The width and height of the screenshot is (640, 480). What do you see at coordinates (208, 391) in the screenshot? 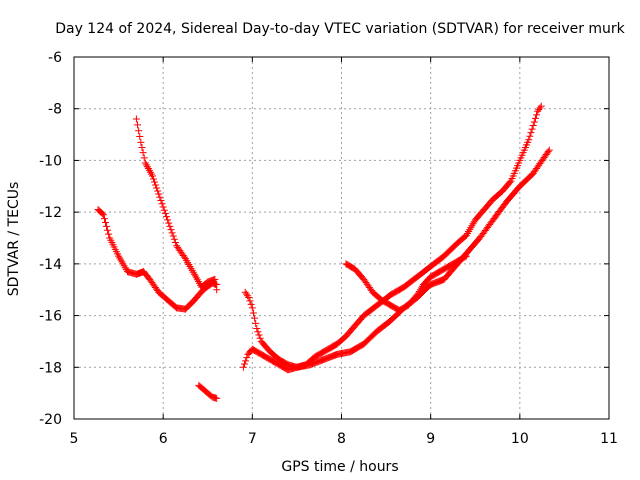
I see `series-track-c` at bounding box center [208, 391].